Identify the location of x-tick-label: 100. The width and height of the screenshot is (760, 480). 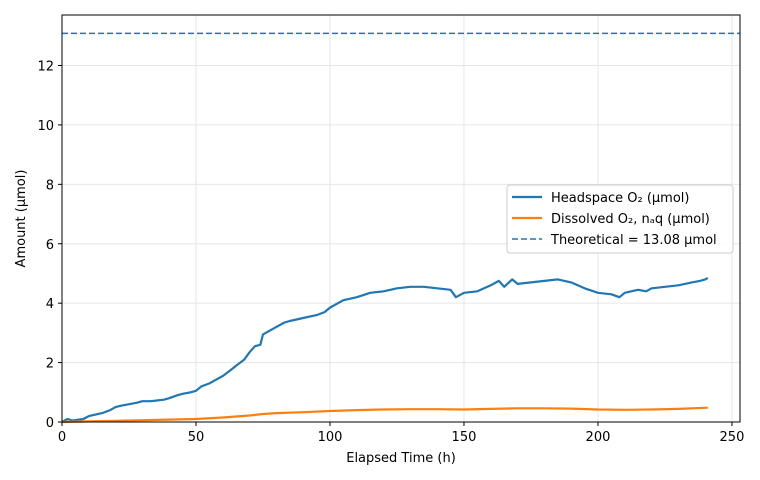
(330, 437).